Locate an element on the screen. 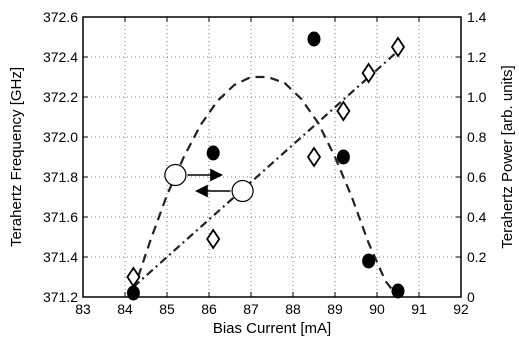 Image resolution: width=519 pixels, height=345 pixels. y2-tick-label: 1.4 is located at coordinates (477, 17).